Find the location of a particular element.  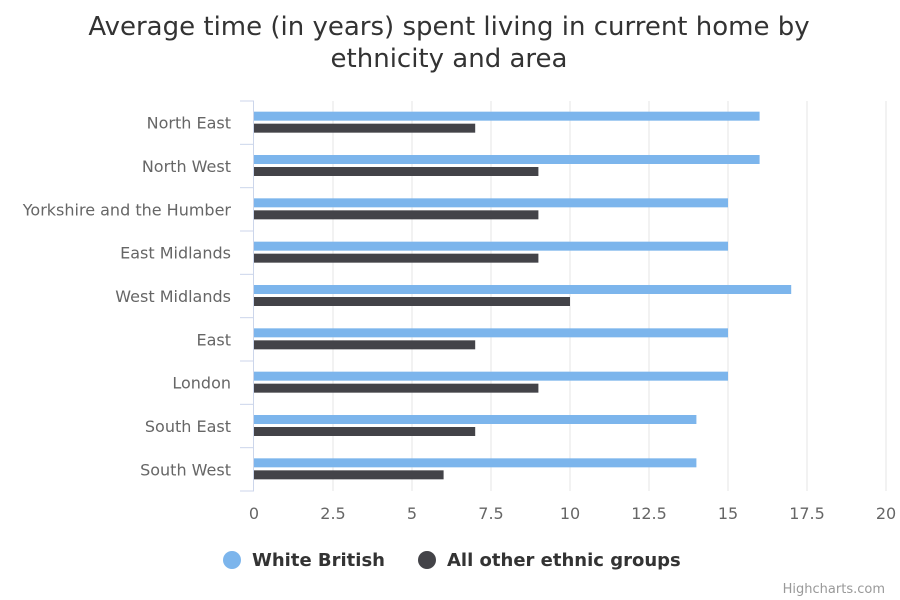

legend-item: White British is located at coordinates (304, 560).